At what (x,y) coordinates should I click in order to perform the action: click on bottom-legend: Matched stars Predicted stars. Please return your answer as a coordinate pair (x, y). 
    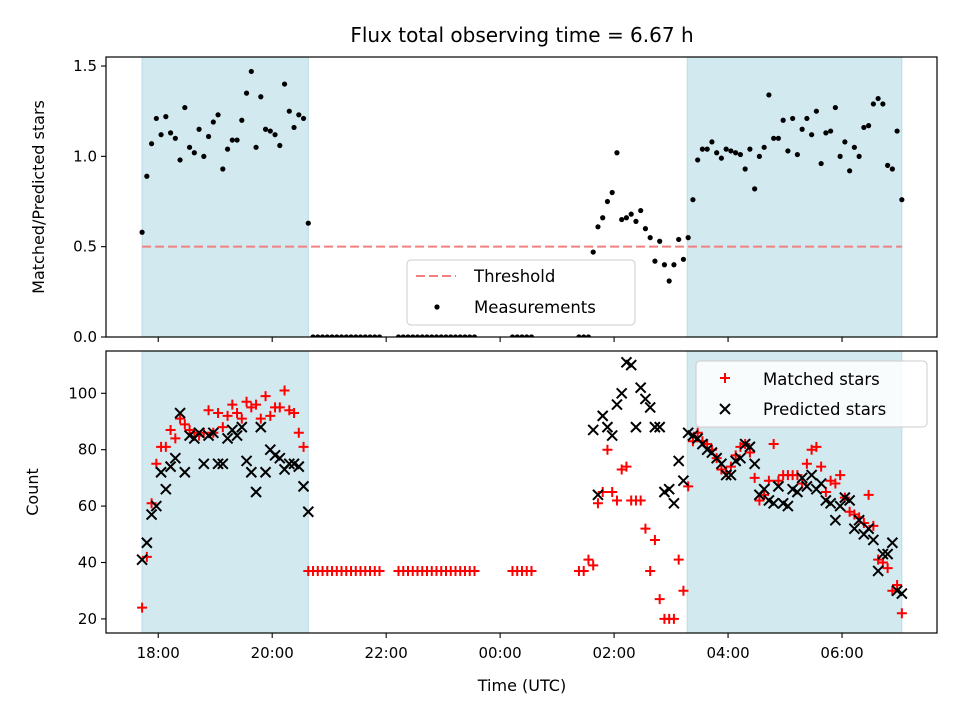
    Looking at the image, I should click on (811, 394).